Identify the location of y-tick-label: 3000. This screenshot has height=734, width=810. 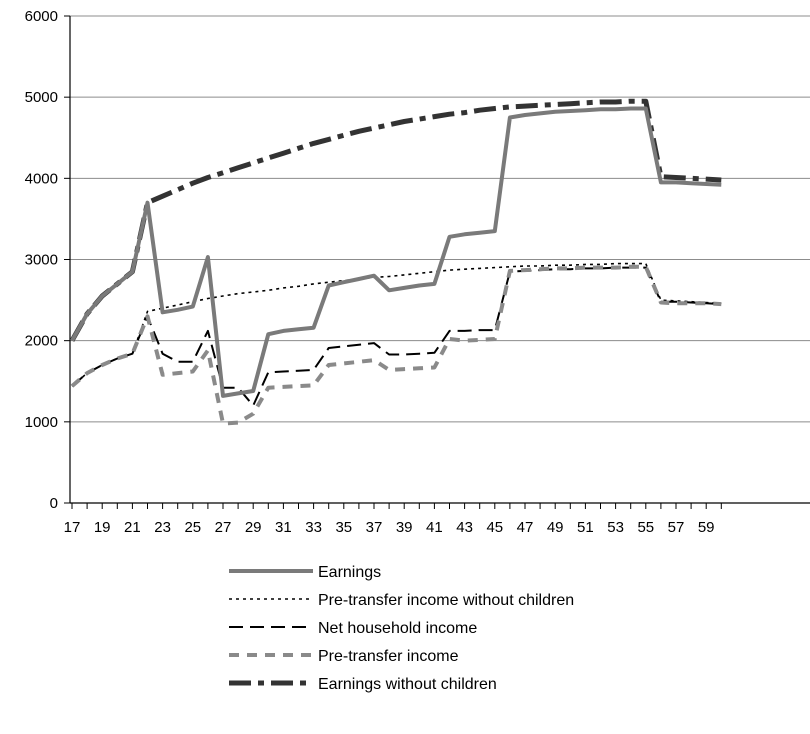
(41, 260).